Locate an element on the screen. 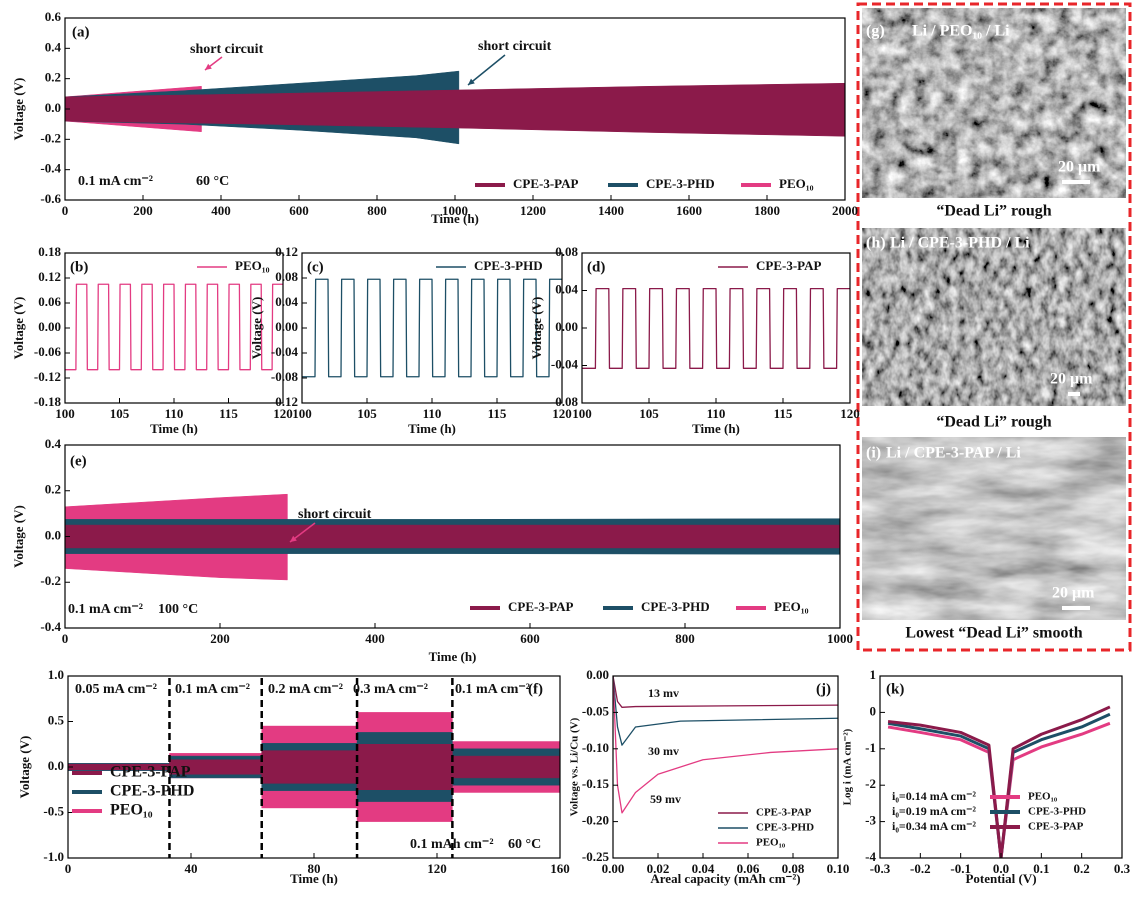 The image size is (1136, 900). x-tick-label: -0.1 is located at coordinates (960, 868).